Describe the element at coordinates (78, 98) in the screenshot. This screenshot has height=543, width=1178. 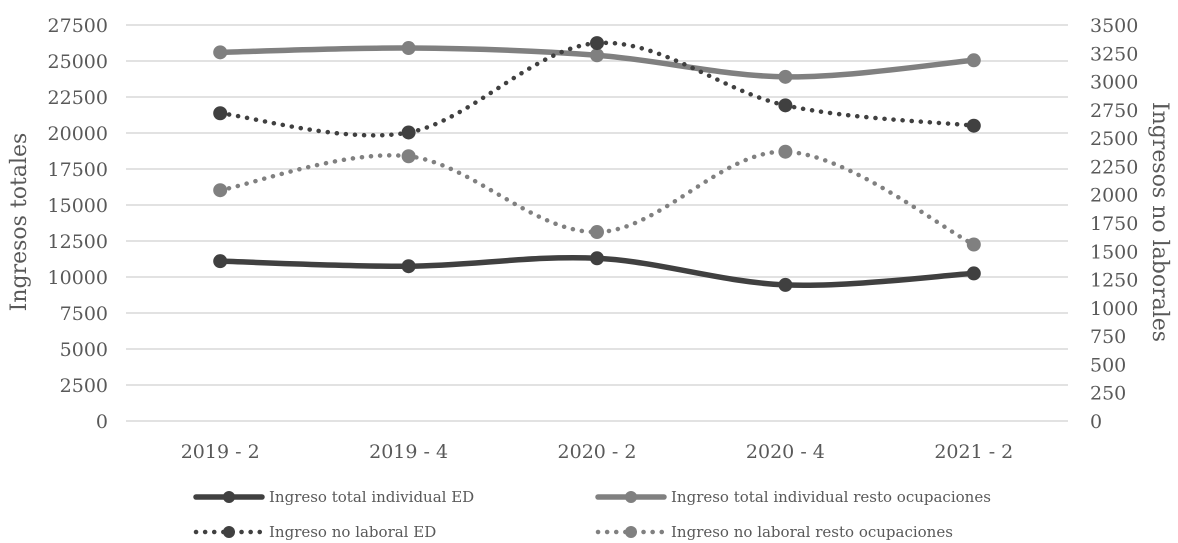
I see `left-tick-label: 22500` at that location.